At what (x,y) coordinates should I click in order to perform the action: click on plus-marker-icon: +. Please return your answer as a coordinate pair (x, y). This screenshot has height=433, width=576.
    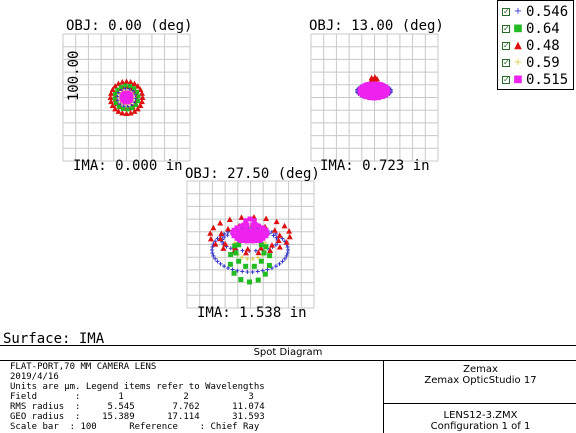
    Looking at the image, I should click on (518, 11).